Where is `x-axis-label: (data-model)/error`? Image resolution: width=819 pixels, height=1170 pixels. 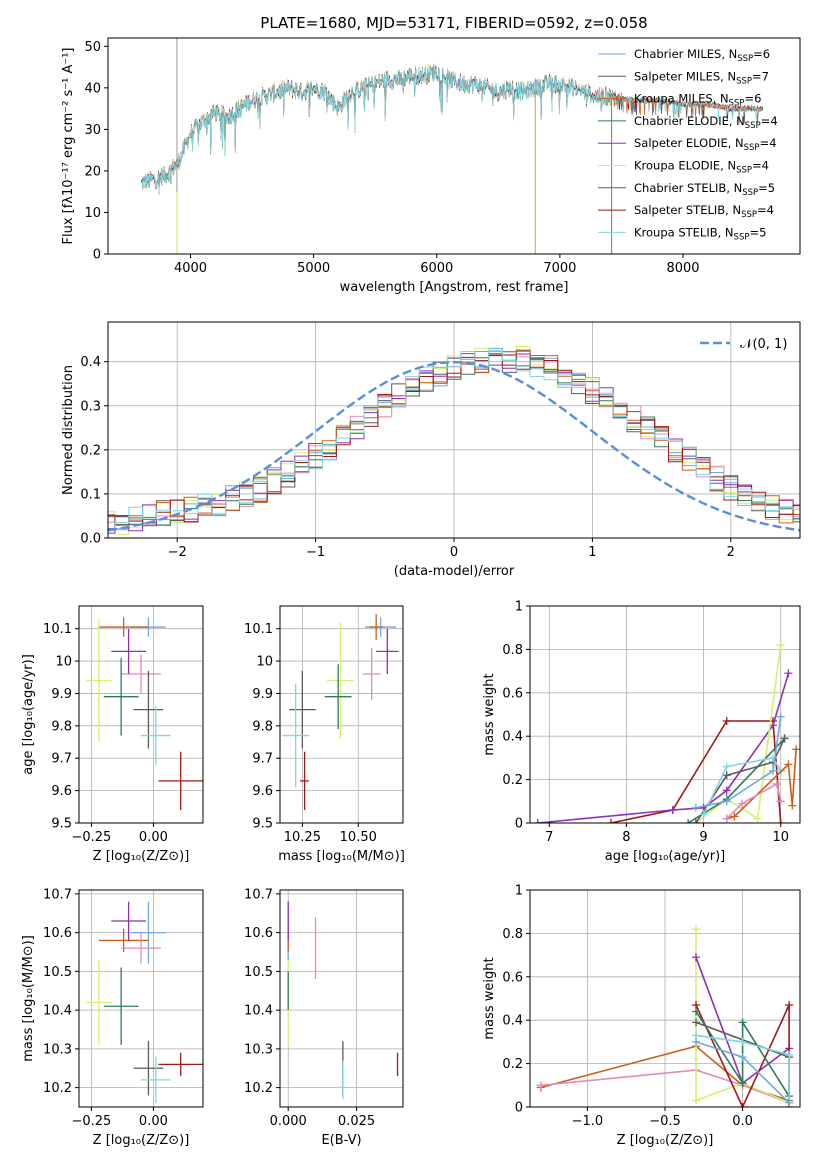
x-axis-label: (data-model)/error is located at coordinates (454, 571).